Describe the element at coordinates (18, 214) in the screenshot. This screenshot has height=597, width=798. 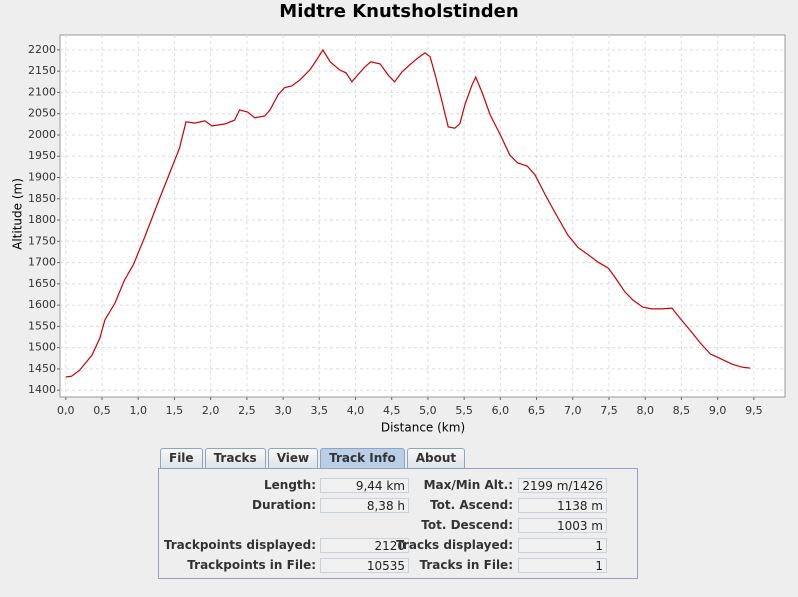
I see `y-axis-label: Altitude (m)` at that location.